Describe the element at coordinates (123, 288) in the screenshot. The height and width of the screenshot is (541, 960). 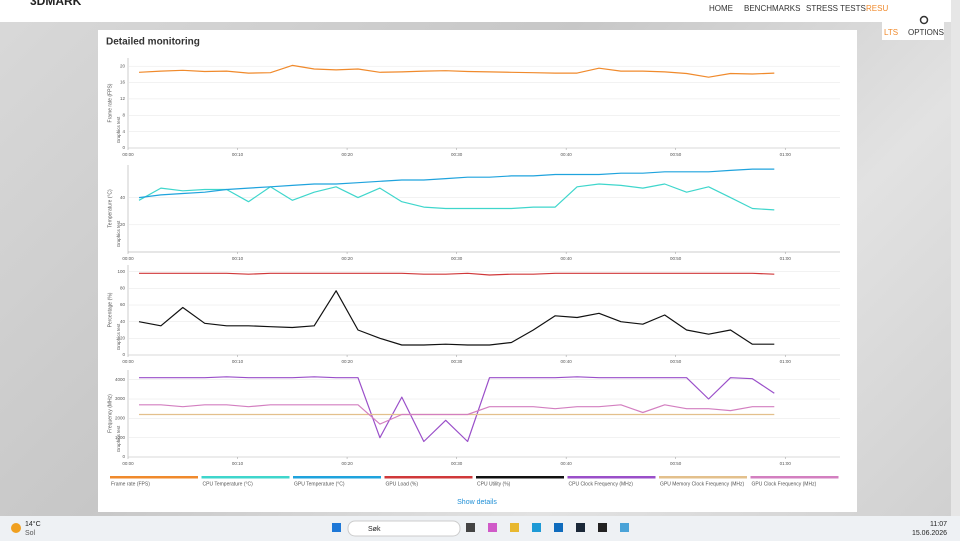
I see `y-tick-label: 80` at that location.